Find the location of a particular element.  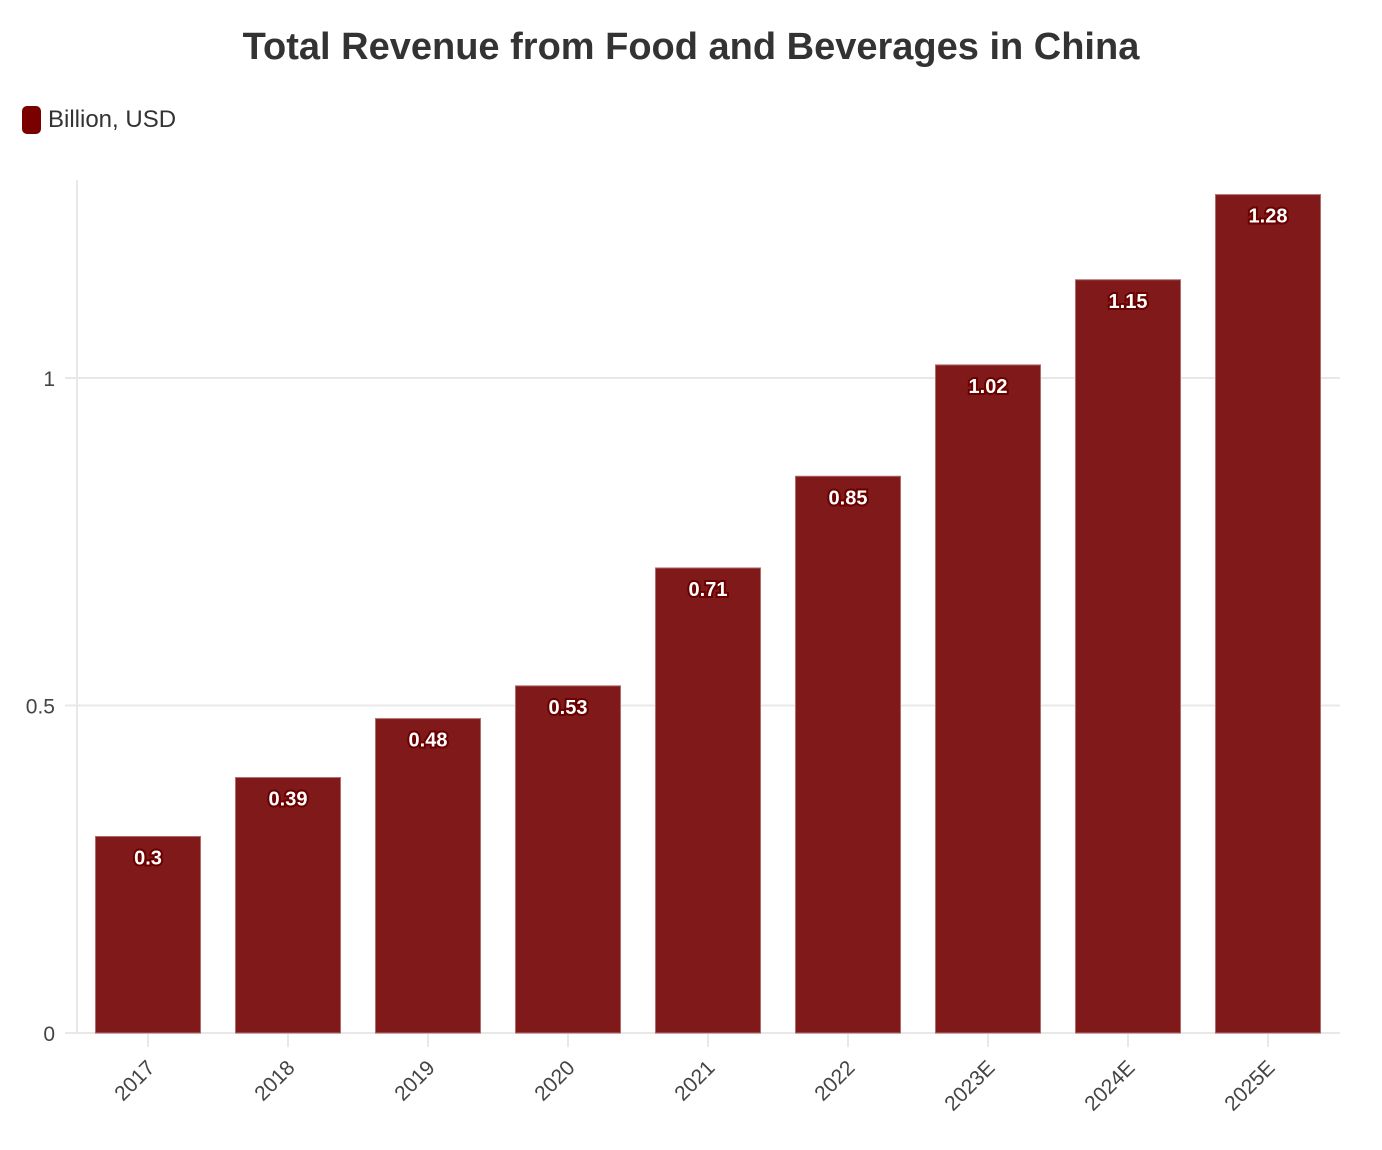

data-label: 1.02 is located at coordinates (988, 387).